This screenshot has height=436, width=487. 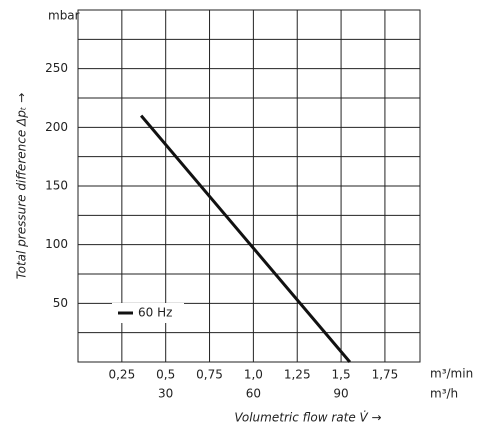 I want to click on x-tick-label: 1,5, so click(x=341, y=375).